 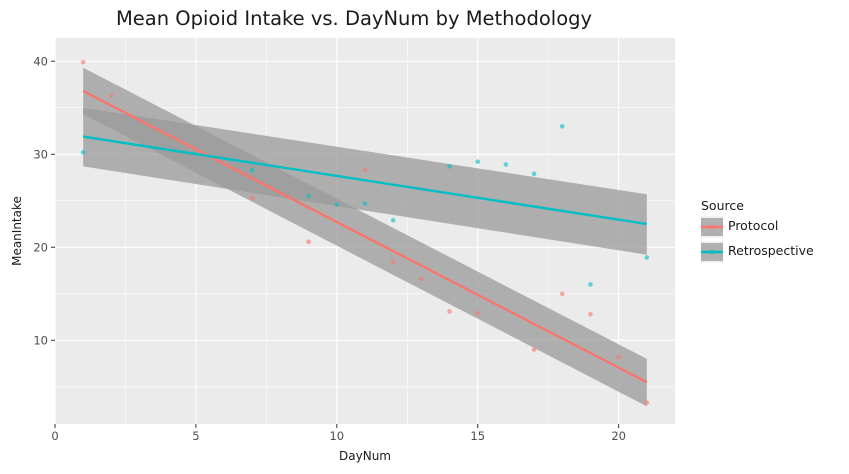 What do you see at coordinates (54, 436) in the screenshot?
I see `x-tick-label: 0` at bounding box center [54, 436].